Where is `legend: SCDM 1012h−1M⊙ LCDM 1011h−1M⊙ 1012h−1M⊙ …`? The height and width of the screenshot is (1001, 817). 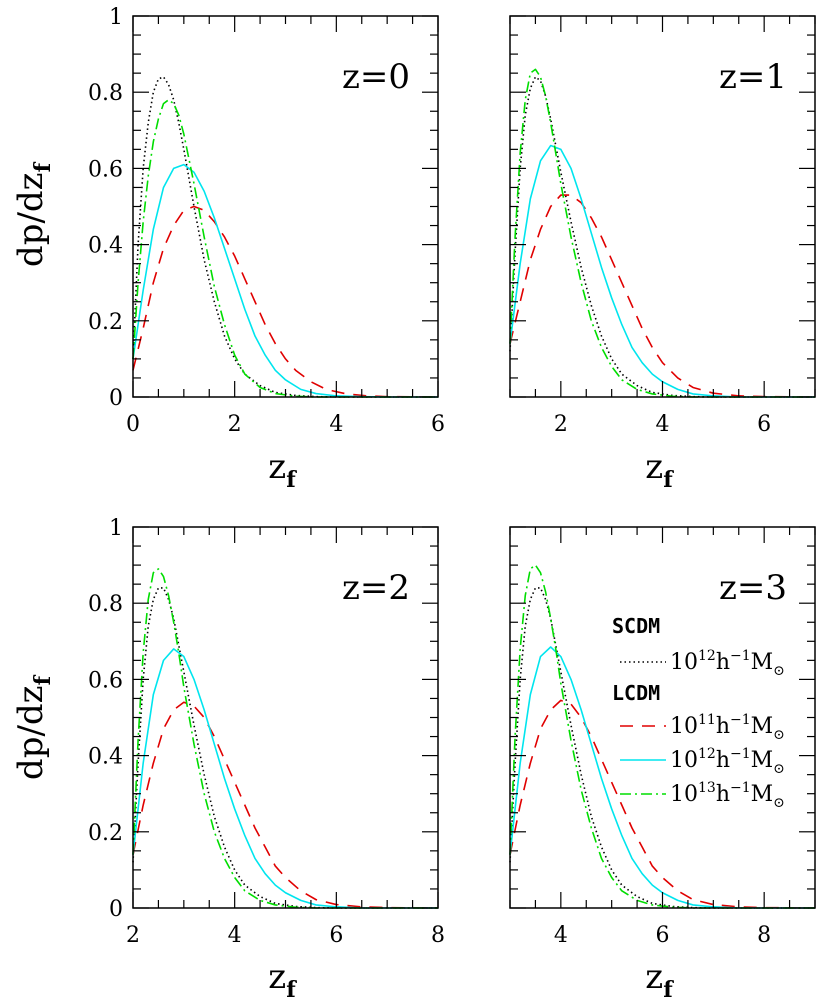
legend: SCDM 1012h−1M⊙ LCDM 1011h−1M⊙ 1012h−1M⊙ … is located at coordinates (698, 712).